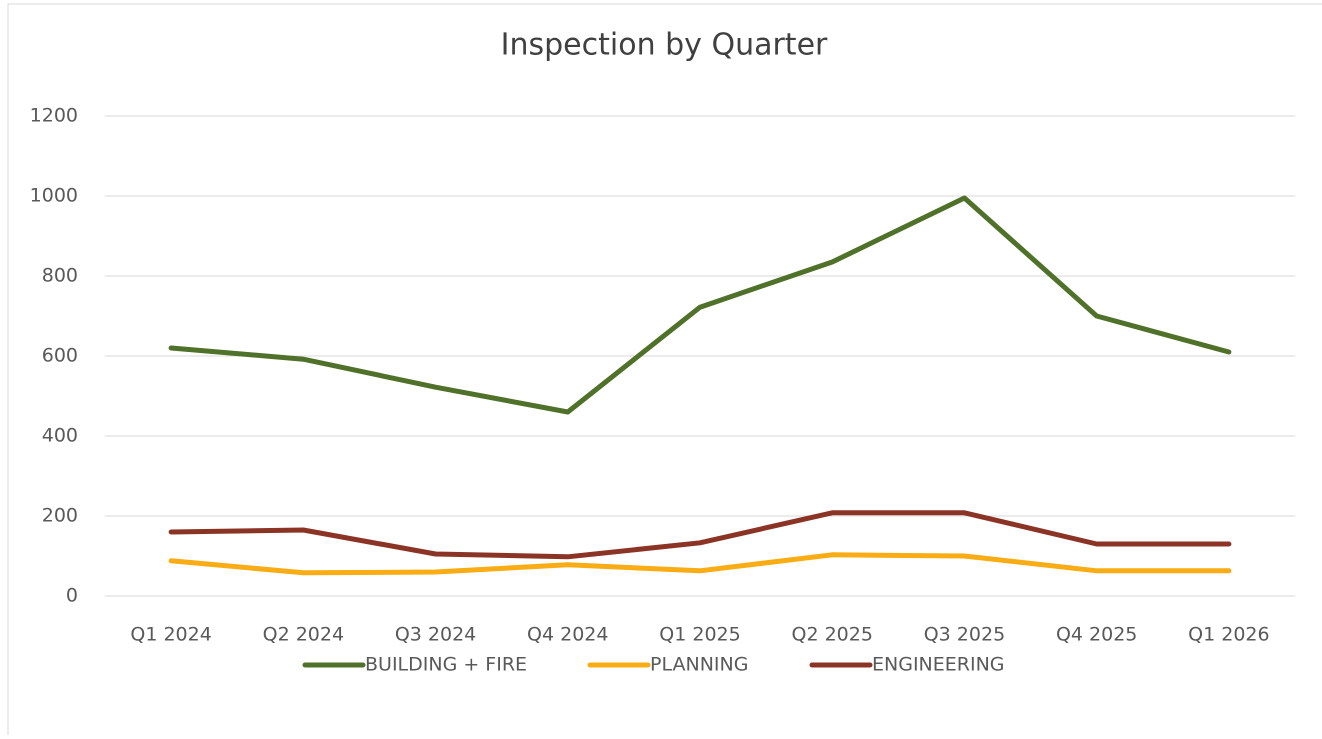  What do you see at coordinates (72, 596) in the screenshot?
I see `y-tick-label: 0` at bounding box center [72, 596].